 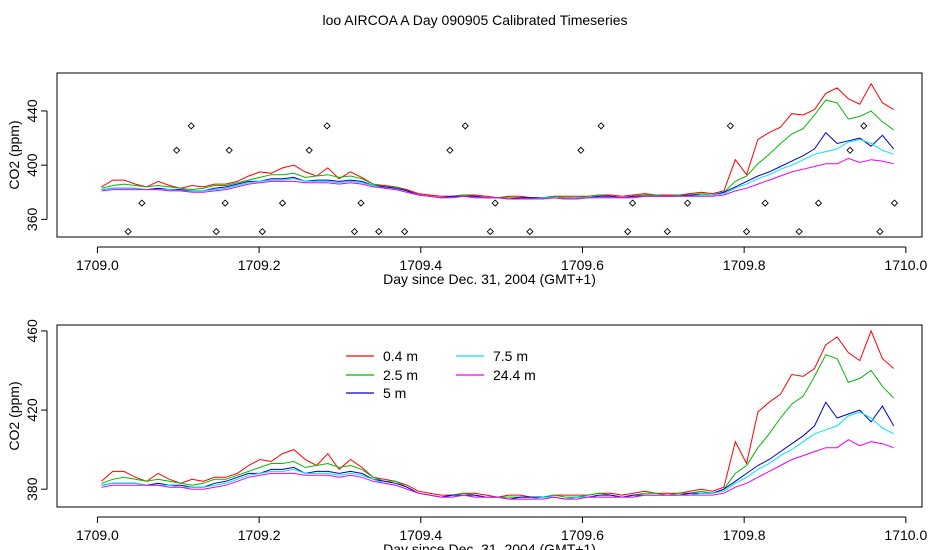 What do you see at coordinates (400, 375) in the screenshot?
I see `legend-label: 2.5 m` at bounding box center [400, 375].